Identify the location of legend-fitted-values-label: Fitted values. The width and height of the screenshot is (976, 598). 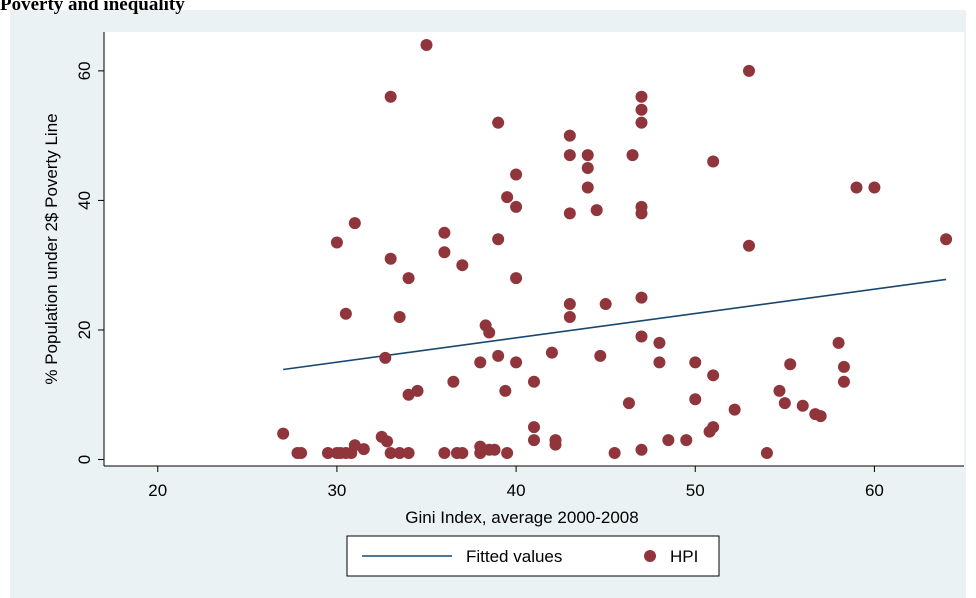
(514, 556).